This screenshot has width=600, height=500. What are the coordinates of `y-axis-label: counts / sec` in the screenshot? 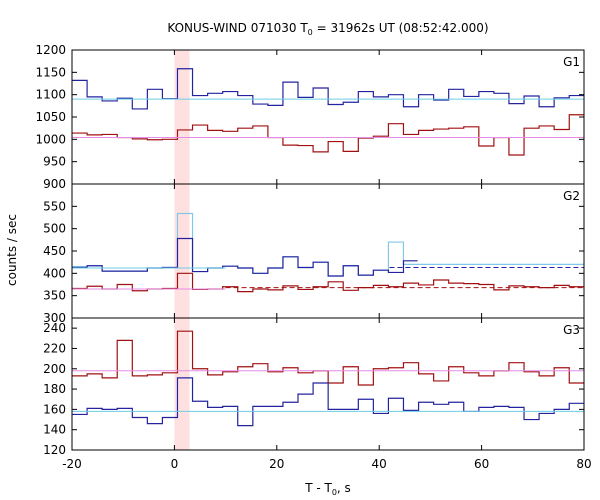 It's located at (12, 250).